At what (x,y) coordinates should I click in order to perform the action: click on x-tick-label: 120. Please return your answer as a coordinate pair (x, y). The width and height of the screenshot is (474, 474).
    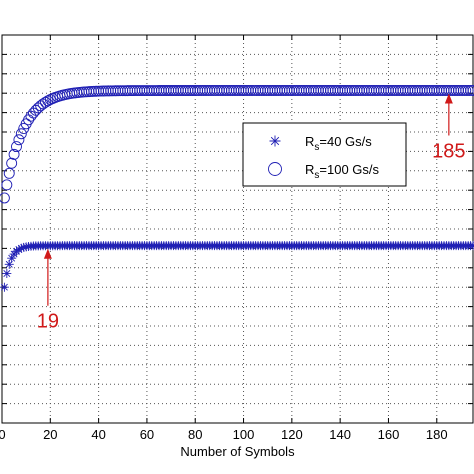
    Looking at the image, I should click on (292, 434).